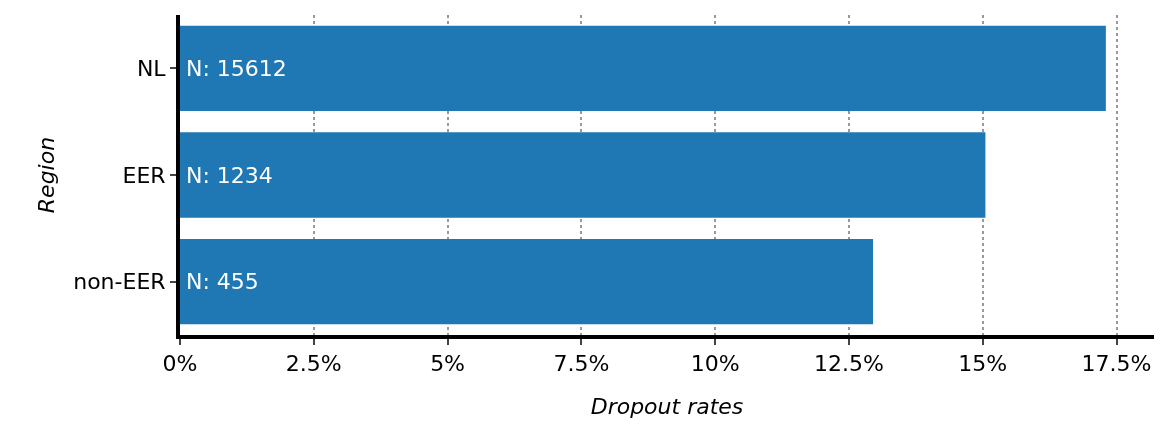 This screenshot has width=1164, height=425. I want to click on x-tick-label: 15%, so click(983, 364).